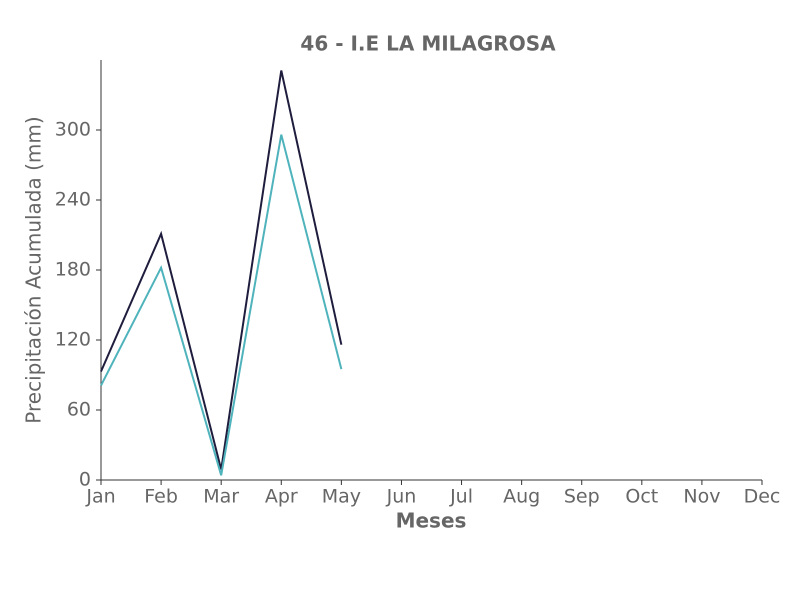  Describe the element at coordinates (73, 340) in the screenshot. I see `y-tick-label: 120` at that location.